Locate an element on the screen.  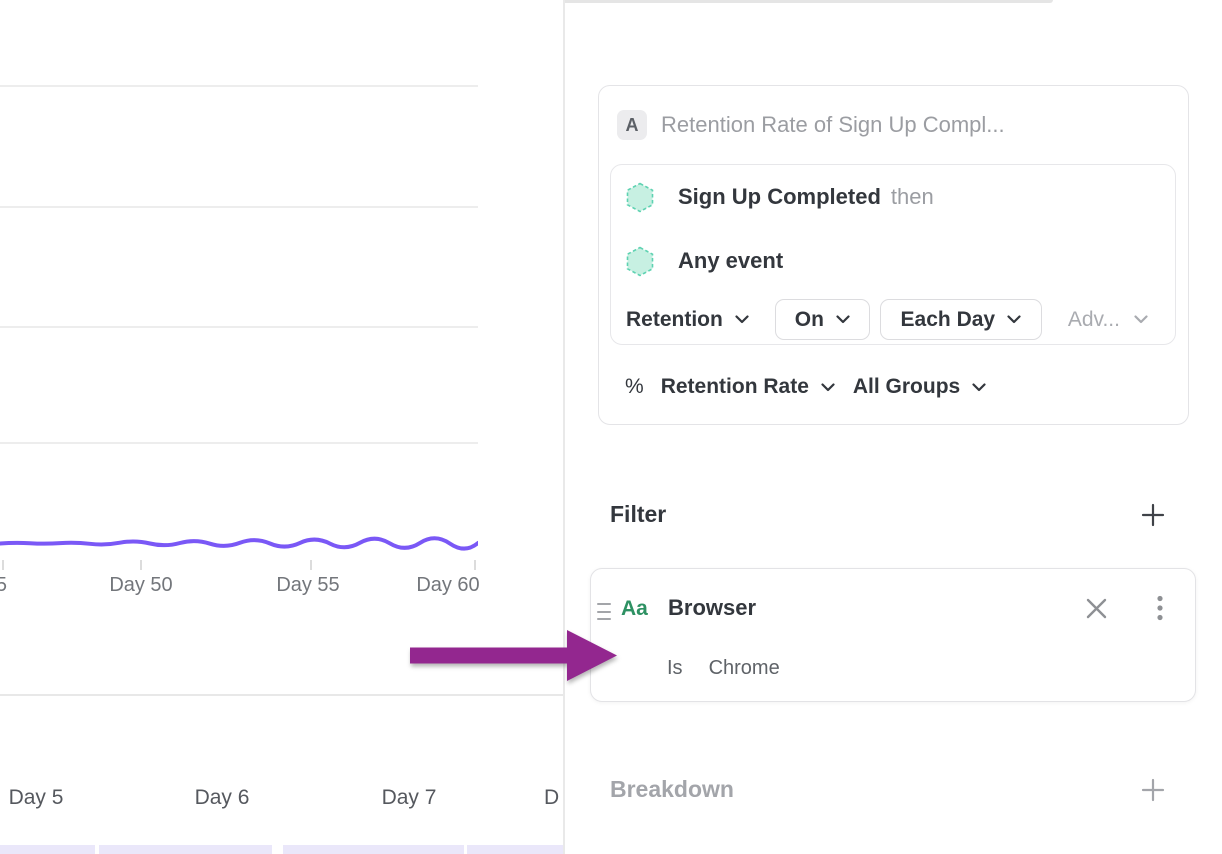
event-row: Sign Up Completed then is located at coordinates (780, 197).